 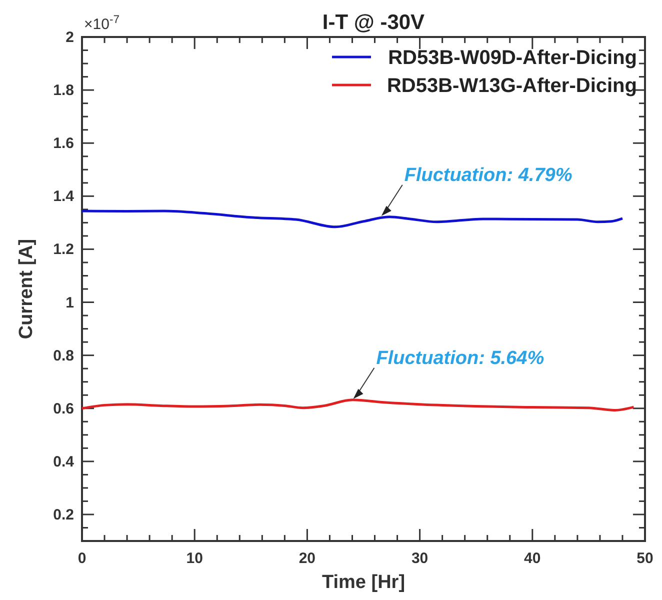 What do you see at coordinates (373, 22) in the screenshot?
I see `chart-title: I-T @ -30V` at bounding box center [373, 22].